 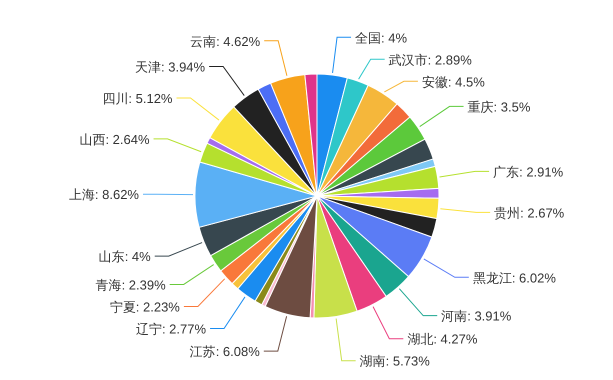 What do you see at coordinates (104, 194) in the screenshot?
I see `slice-label: 上海: 8.62%` at bounding box center [104, 194].